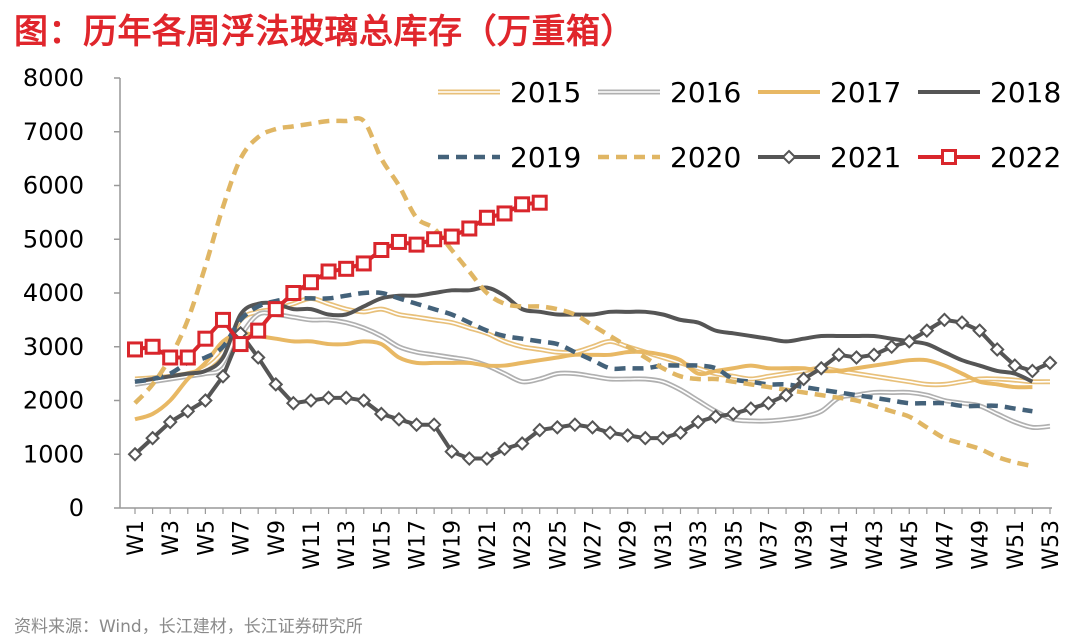 The image size is (1080, 640). What do you see at coordinates (347, 545) in the screenshot?
I see `x-tick-label: W13` at bounding box center [347, 545].